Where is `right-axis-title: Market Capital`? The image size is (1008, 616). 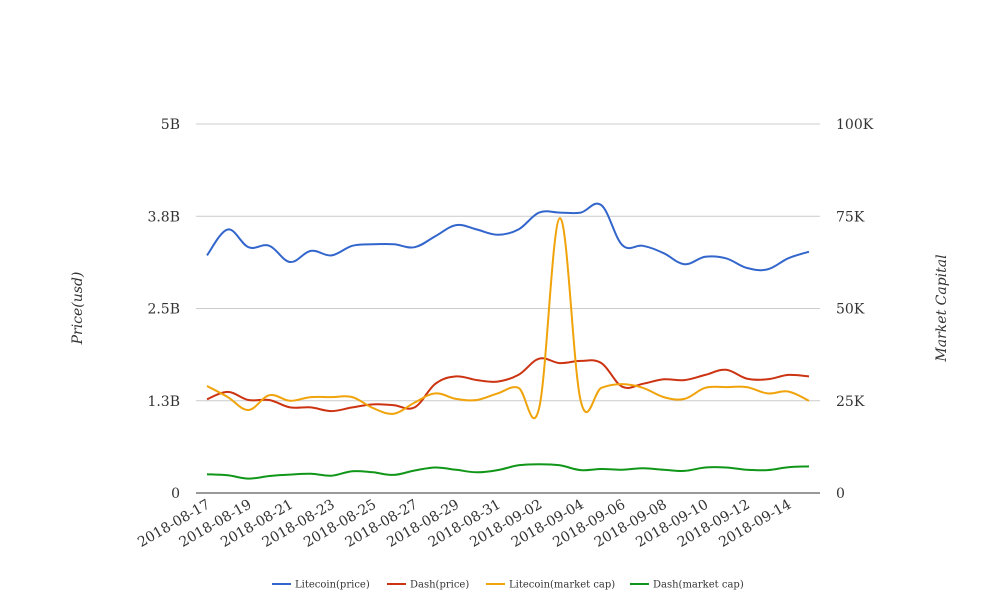
right-axis-title: Market Capital is located at coordinates (942, 308).